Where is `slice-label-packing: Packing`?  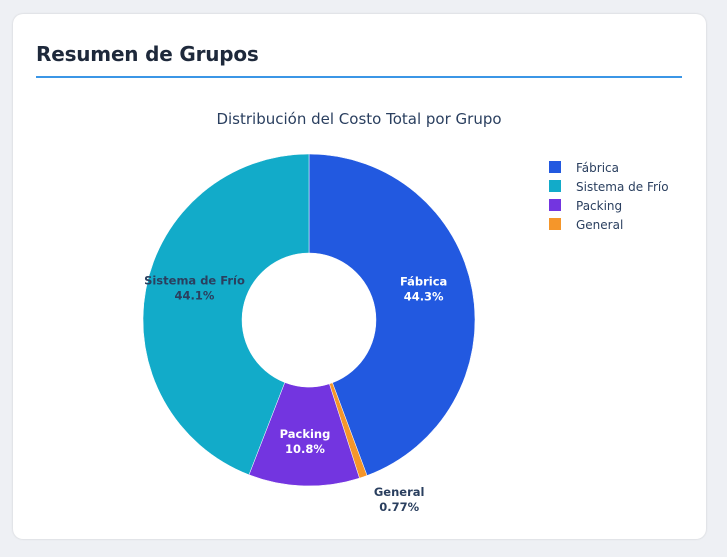
slice-label-packing: Packing is located at coordinates (305, 434).